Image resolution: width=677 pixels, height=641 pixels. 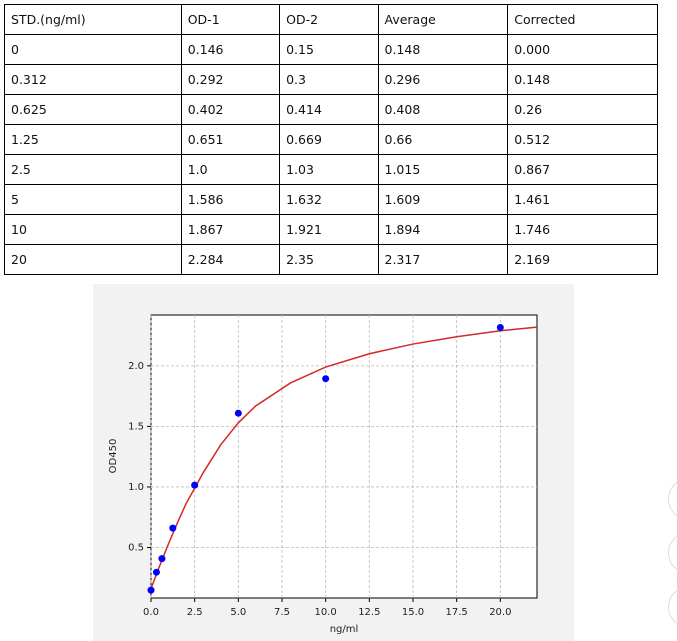 What do you see at coordinates (93, 19) in the screenshot?
I see `cell: STD.(ng/ml)` at bounding box center [93, 19].